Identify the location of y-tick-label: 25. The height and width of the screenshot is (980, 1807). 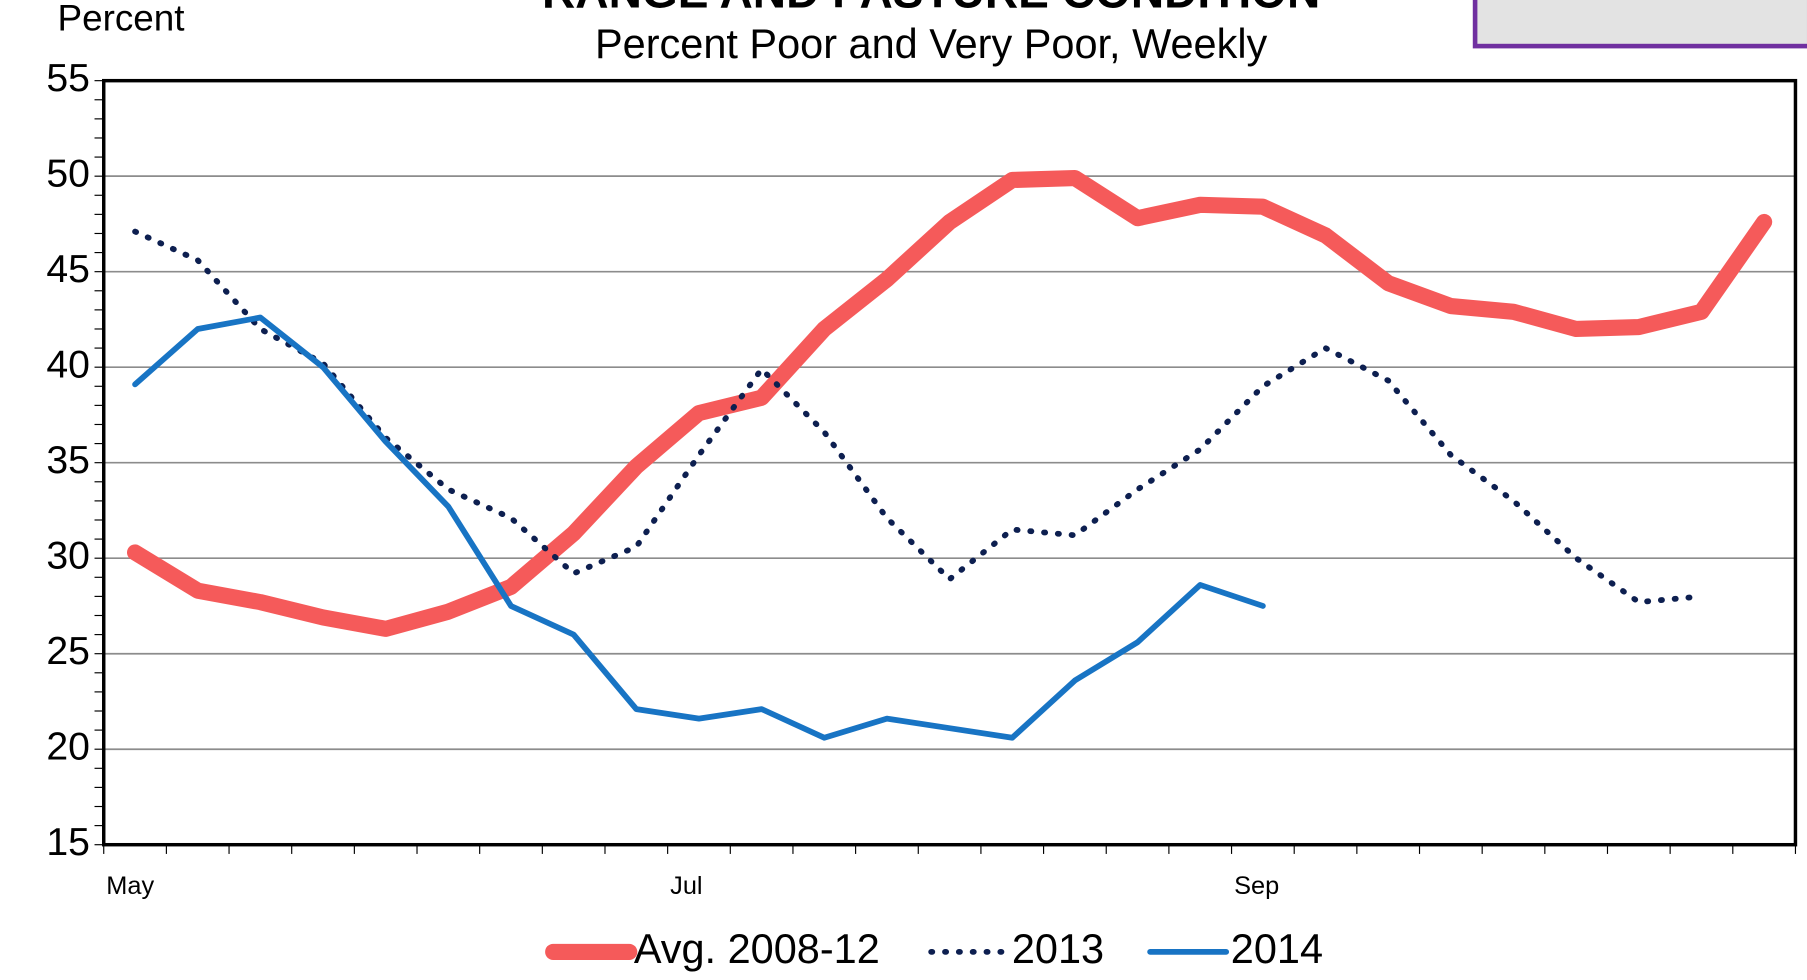
(68, 651).